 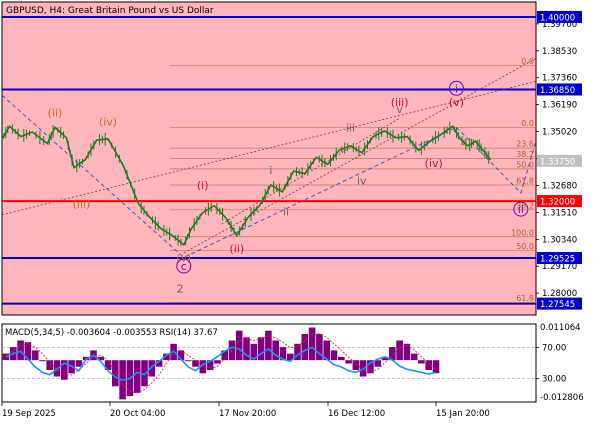 I want to click on wave-label: (iii), so click(x=400, y=102).